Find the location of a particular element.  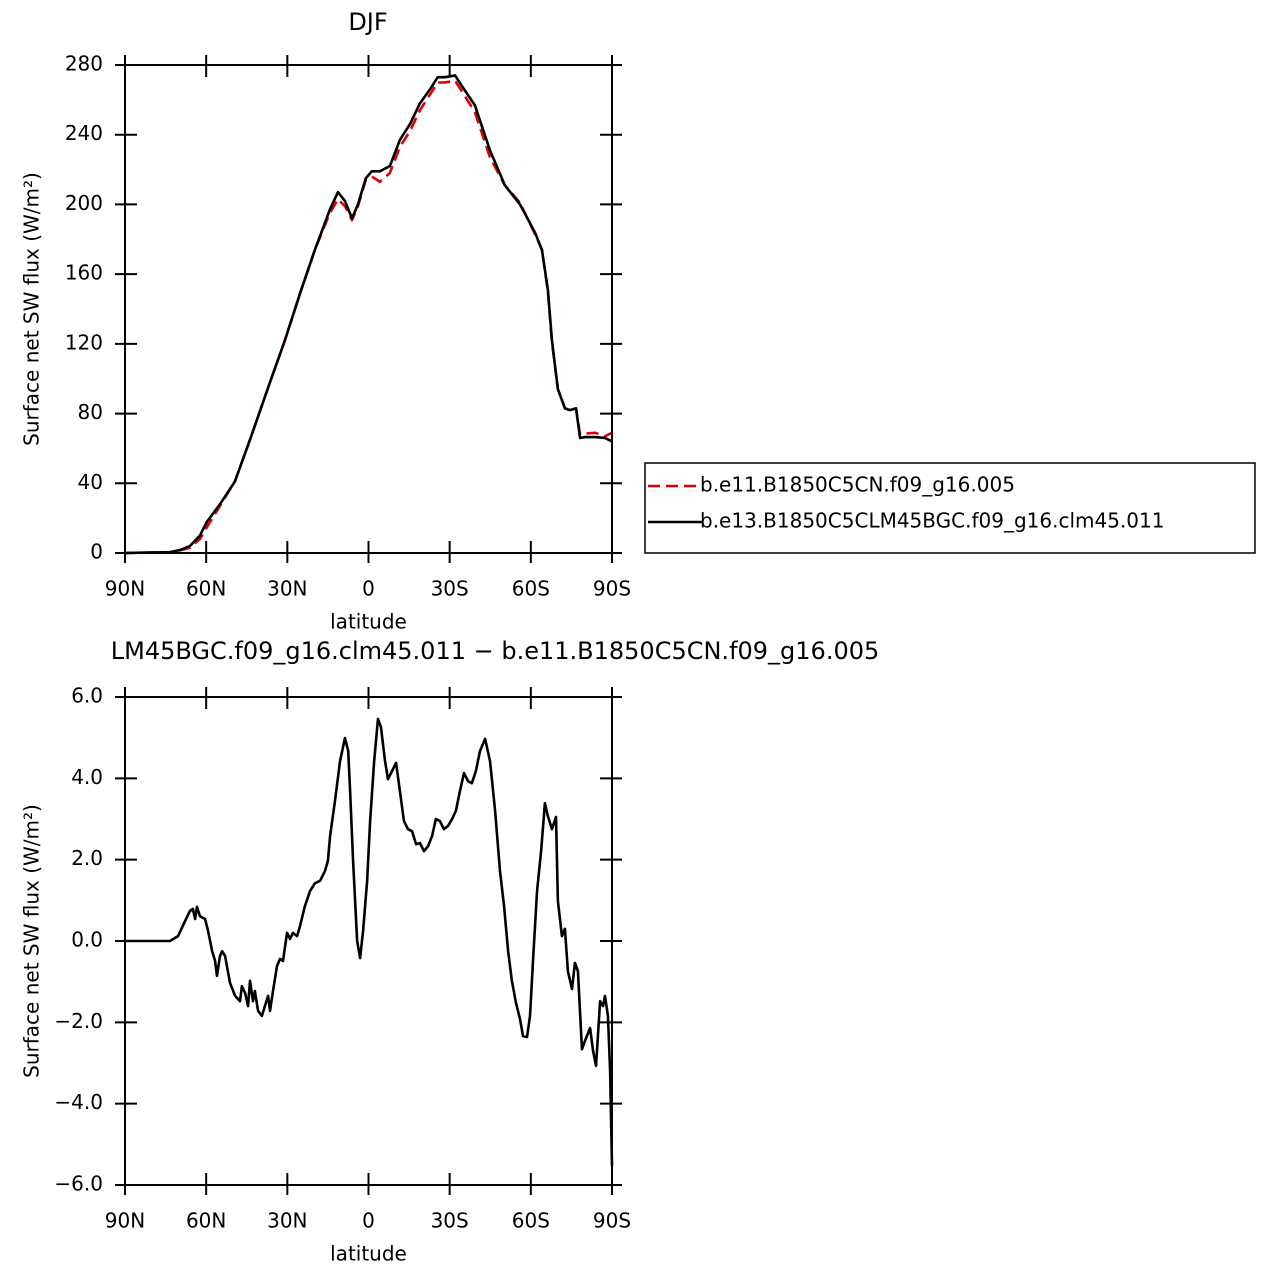

legend-label: b.e11.B1850C5CN.f09_g16.005 is located at coordinates (857, 485).